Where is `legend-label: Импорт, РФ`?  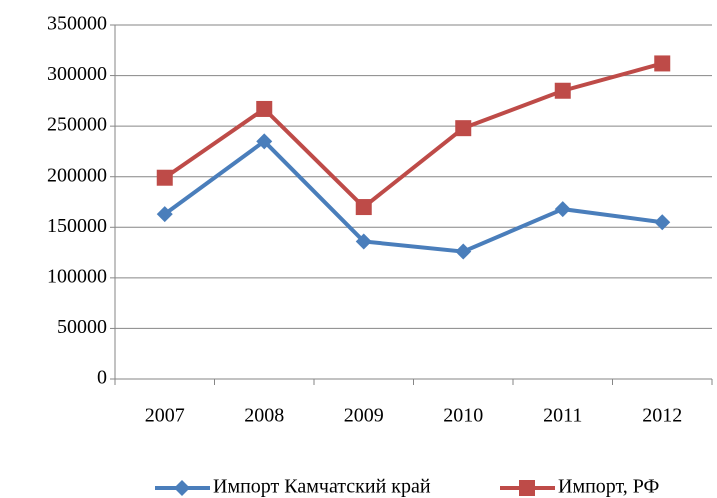
legend-label: Импорт, РФ is located at coordinates (608, 487).